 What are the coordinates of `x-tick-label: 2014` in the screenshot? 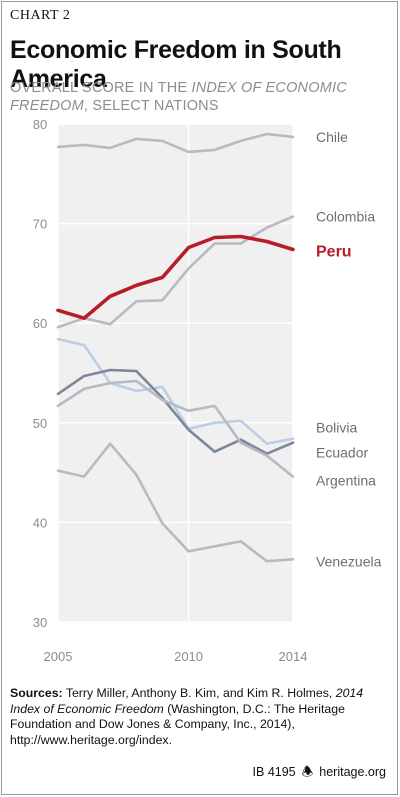 It's located at (293, 656).